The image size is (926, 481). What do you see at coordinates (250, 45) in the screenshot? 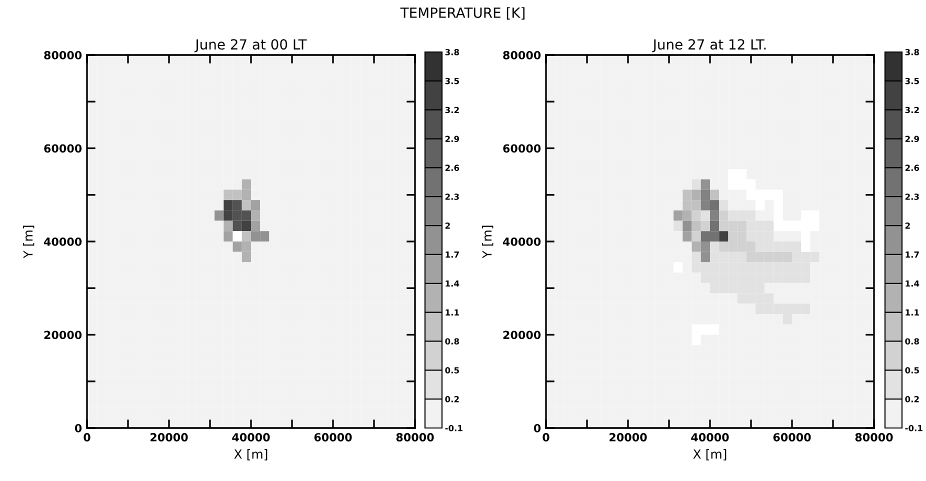
I see `chart-title: June 27 at 00 LT` at bounding box center [250, 45].